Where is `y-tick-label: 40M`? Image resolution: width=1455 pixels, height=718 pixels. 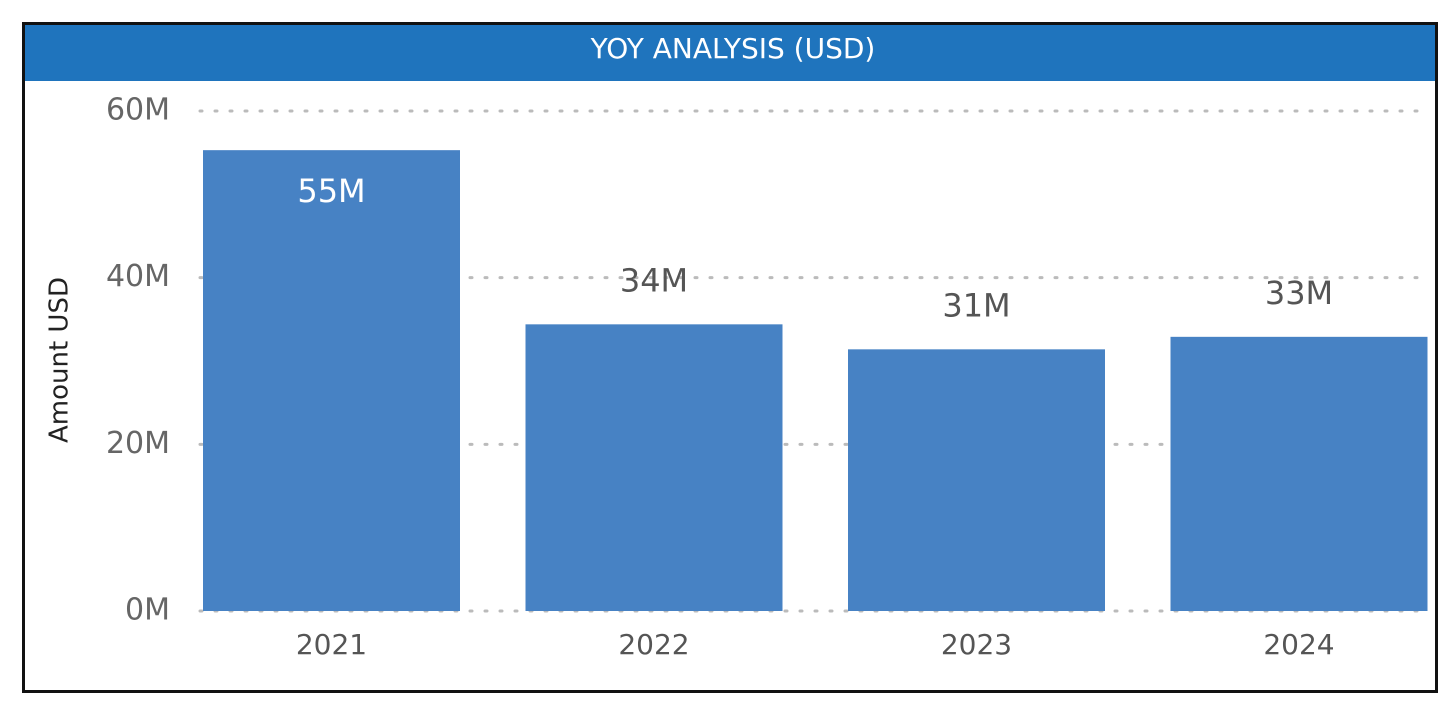
y-tick-label: 40M is located at coordinates (138, 276).